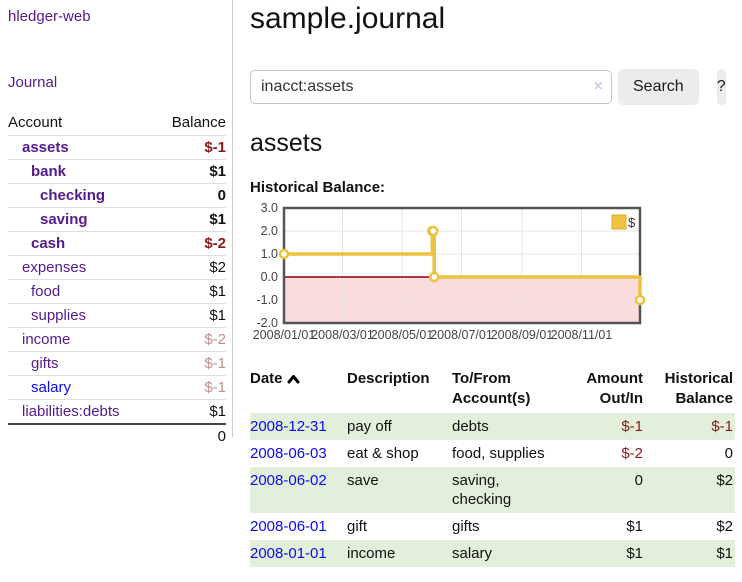 This screenshot has height=582, width=742. What do you see at coordinates (498, 453) in the screenshot?
I see `register-accounts: food, supplies` at bounding box center [498, 453].